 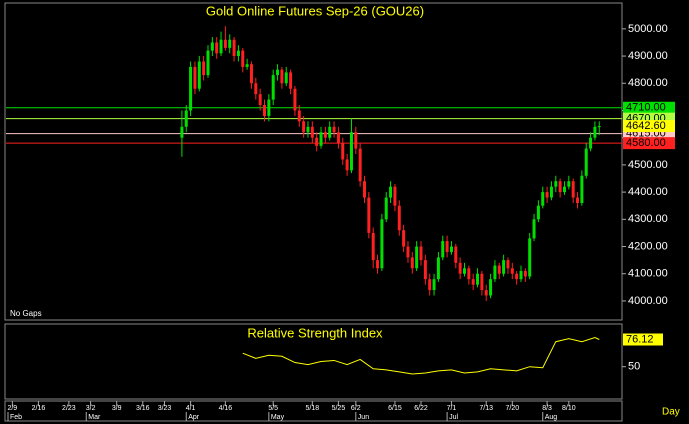 I want to click on y-tick-label: 4800.00, so click(x=648, y=83).